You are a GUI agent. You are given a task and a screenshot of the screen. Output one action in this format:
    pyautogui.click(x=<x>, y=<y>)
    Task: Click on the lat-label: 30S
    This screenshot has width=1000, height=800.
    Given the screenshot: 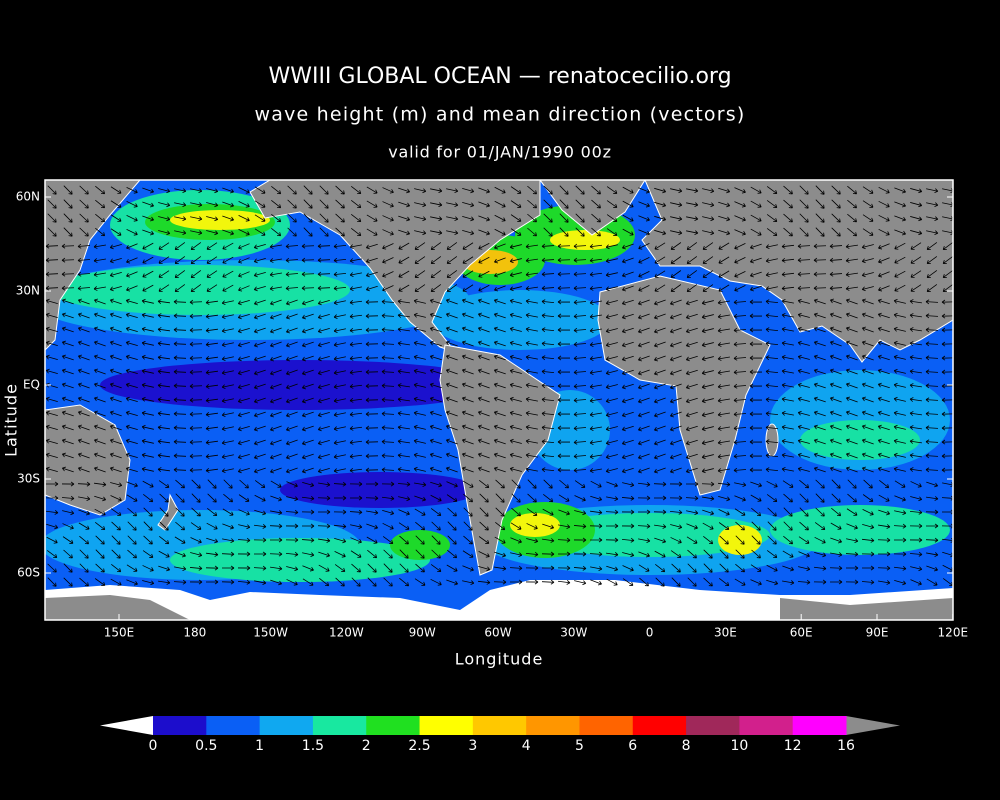 What is the action you would take?
    pyautogui.click(x=28, y=479)
    